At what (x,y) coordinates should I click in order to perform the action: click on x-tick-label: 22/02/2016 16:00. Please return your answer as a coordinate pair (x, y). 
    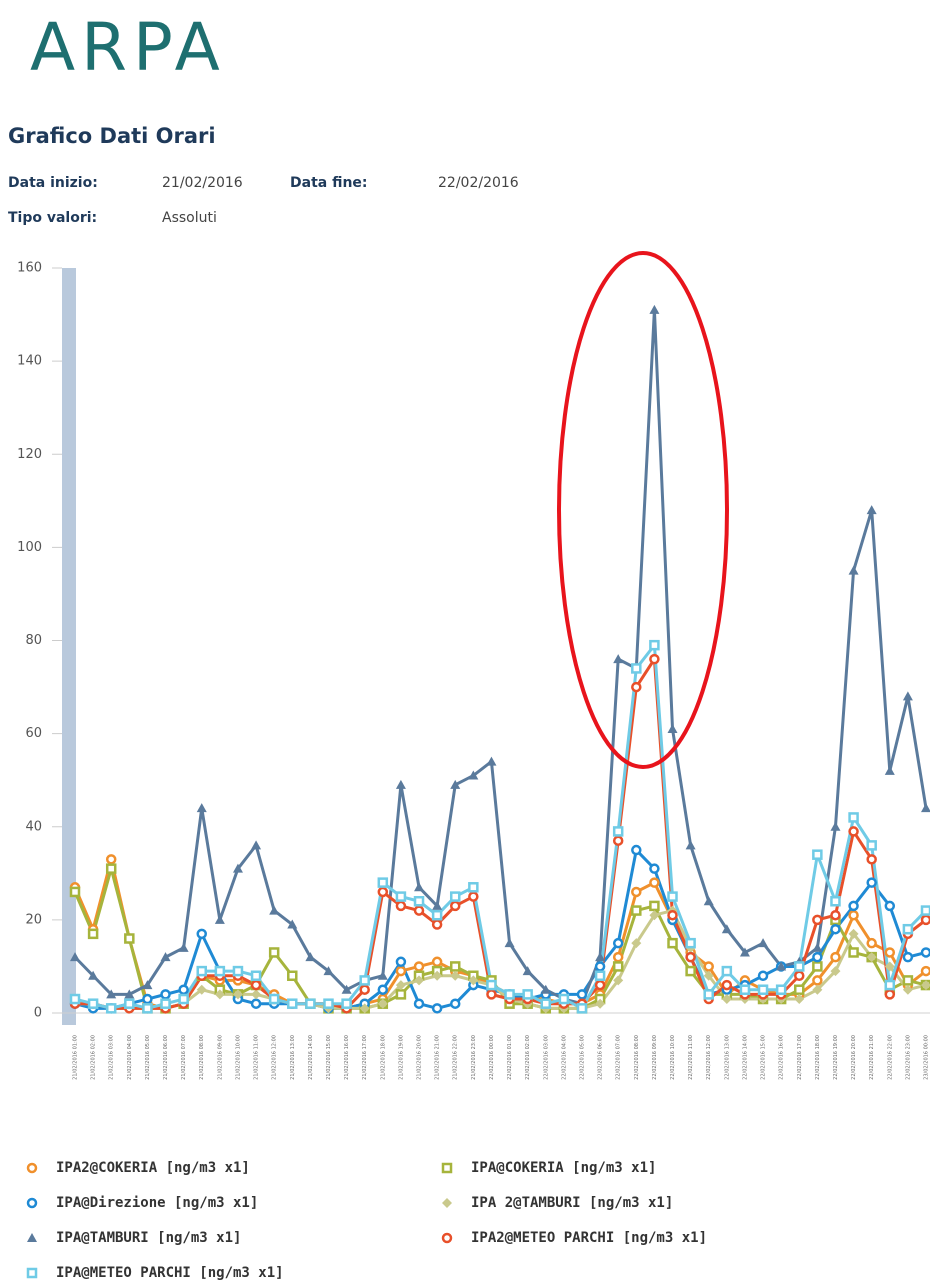
    Looking at the image, I should click on (782, 1057).